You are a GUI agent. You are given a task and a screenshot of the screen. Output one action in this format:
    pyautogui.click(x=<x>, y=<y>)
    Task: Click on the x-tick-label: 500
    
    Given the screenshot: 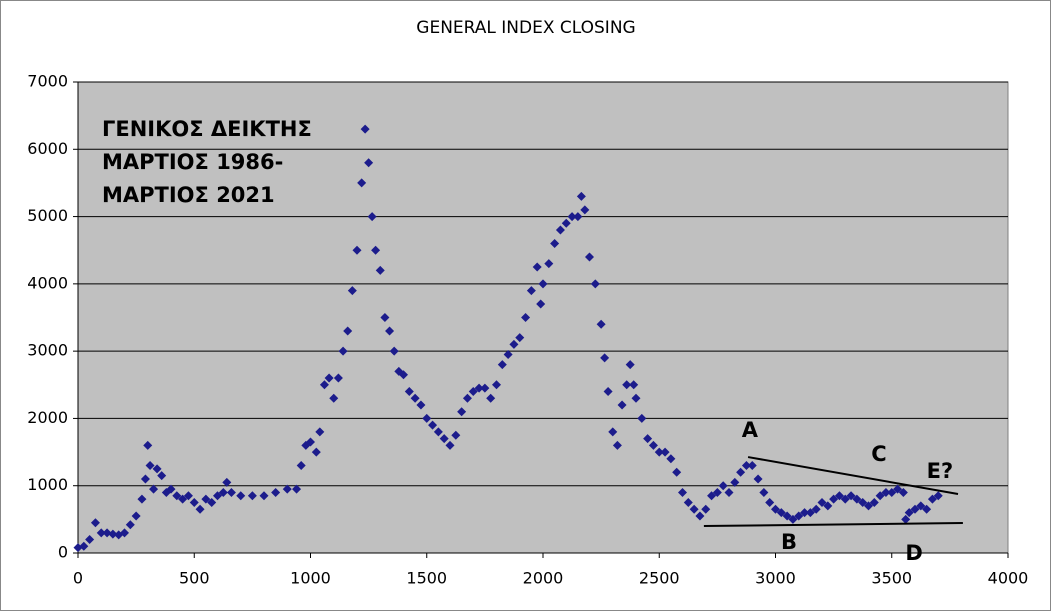 What is the action you would take?
    pyautogui.click(x=194, y=578)
    